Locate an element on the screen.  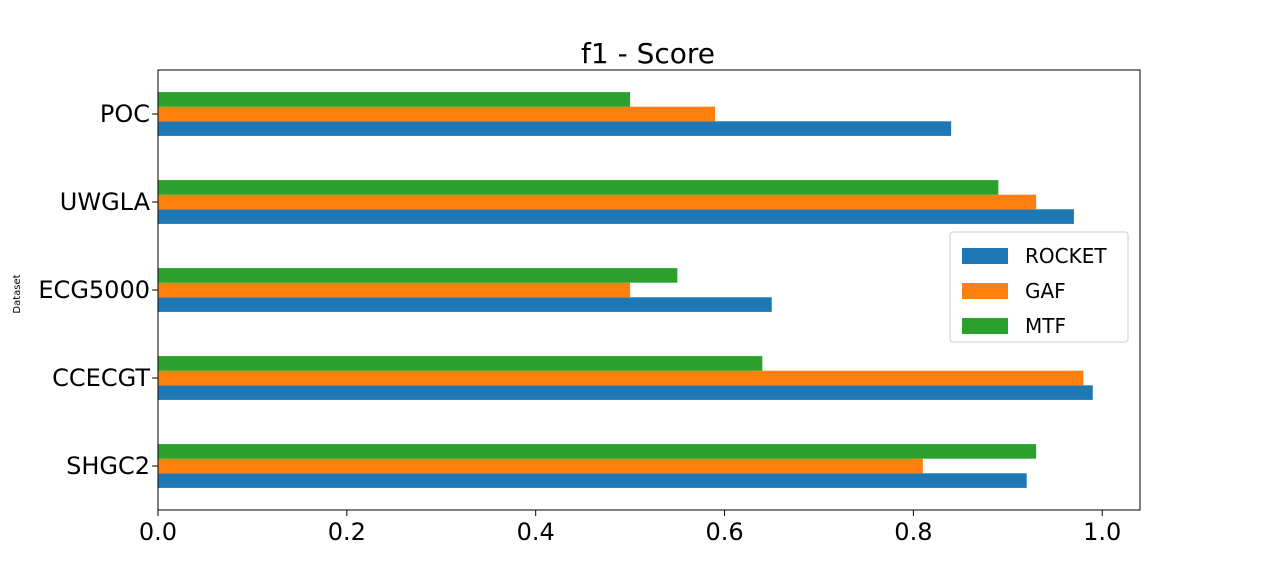
x-tick-label: 0.2 is located at coordinates (347, 532).